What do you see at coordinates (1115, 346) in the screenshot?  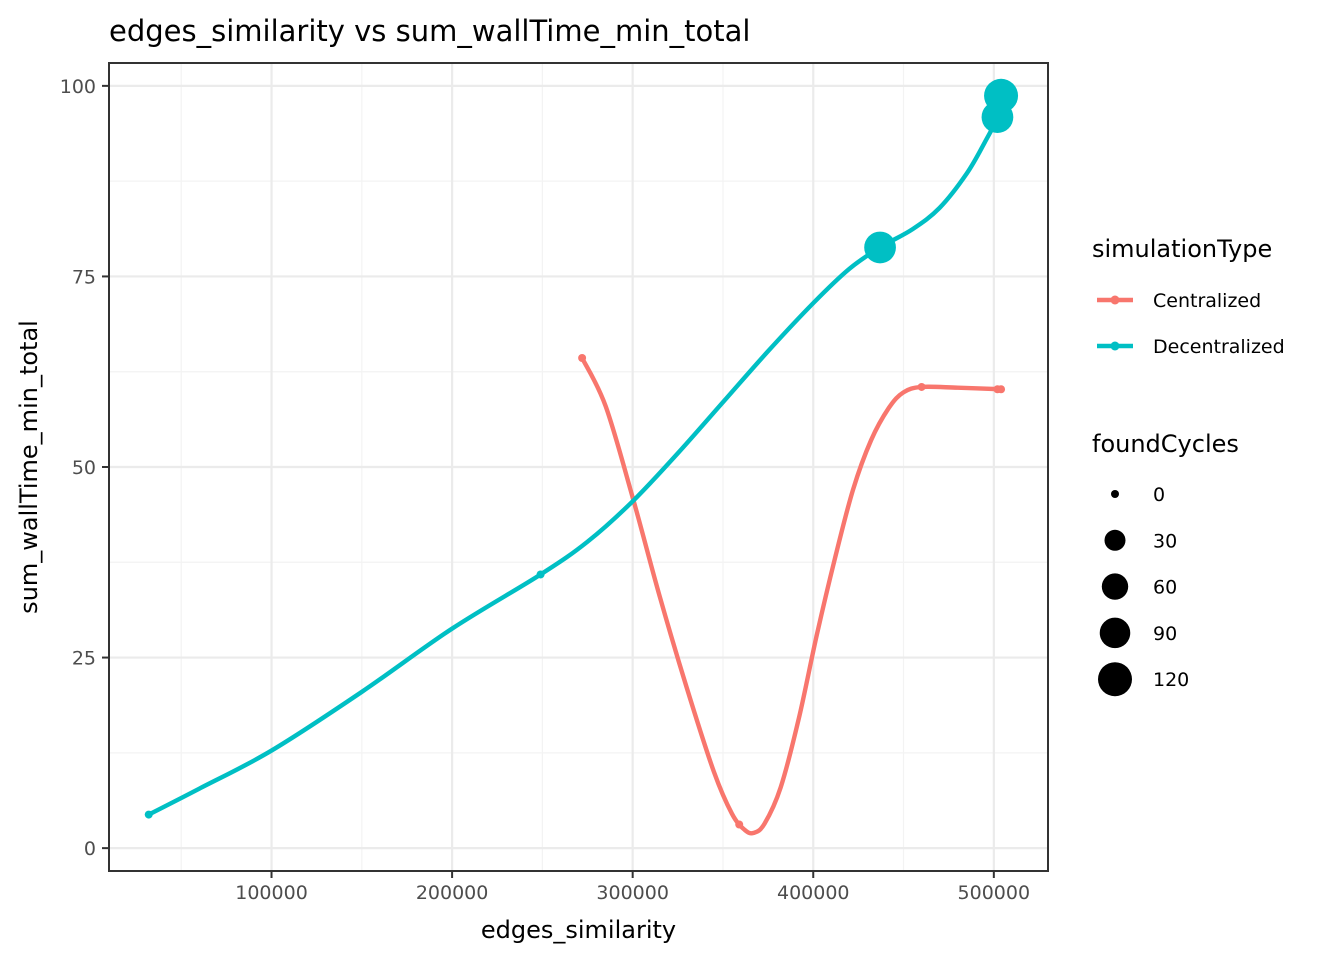 I see `legend-key-point-decentralized` at bounding box center [1115, 346].